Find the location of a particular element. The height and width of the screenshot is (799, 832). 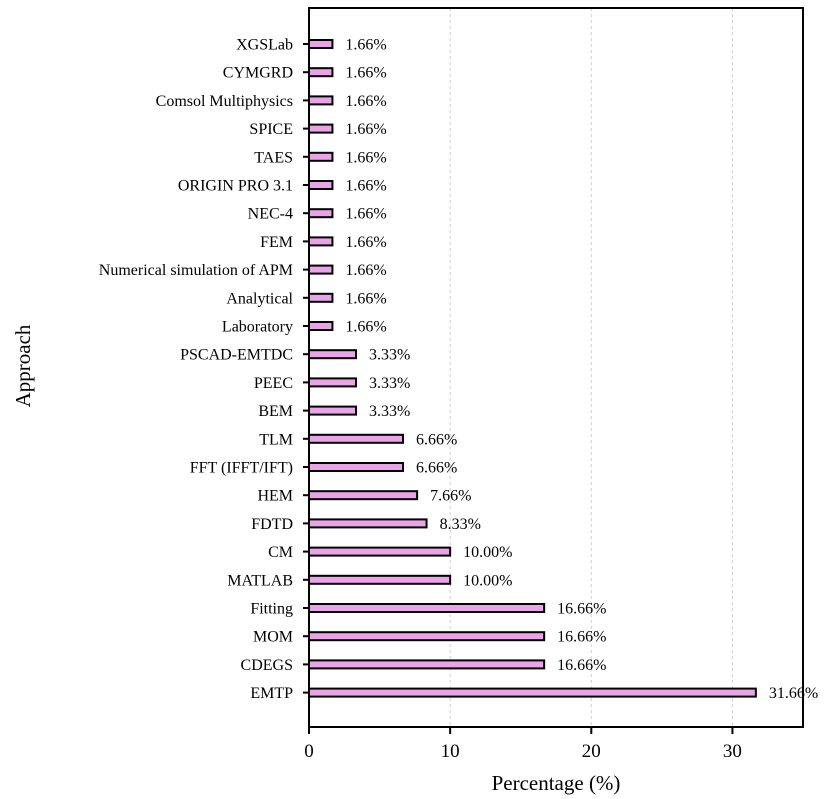

value-label-19: 10.00% is located at coordinates (487, 580).